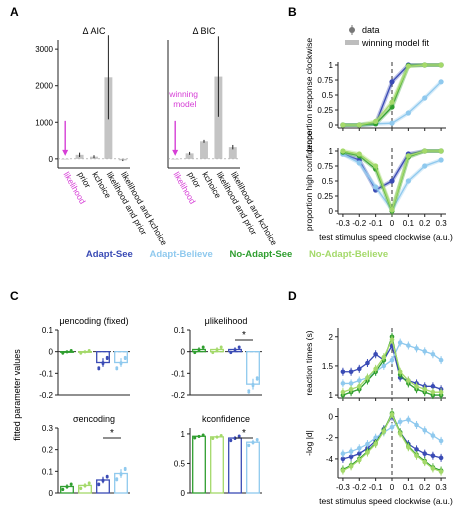  I want to click on legend-adapt-see: Adapt-See, so click(109, 254).